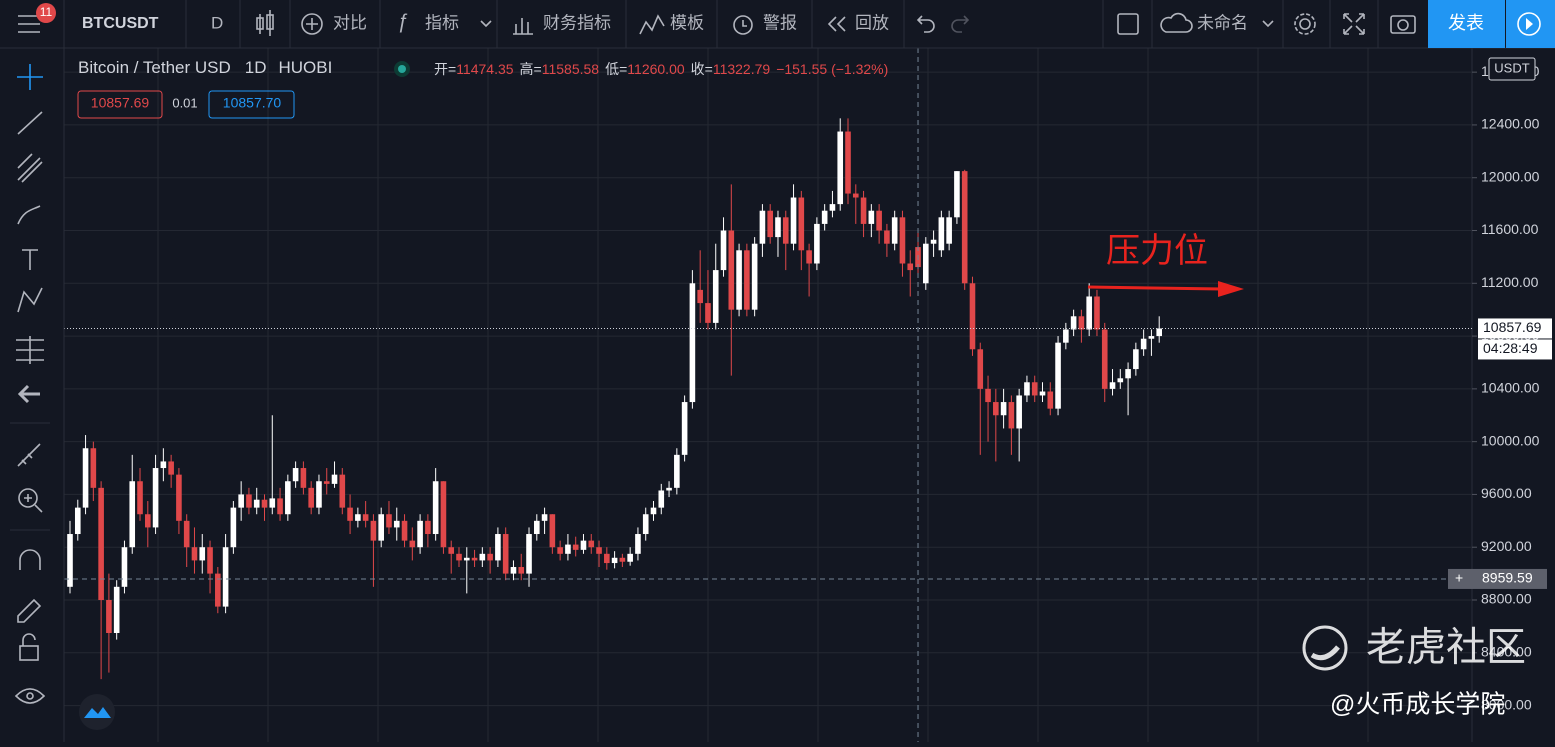  I want to click on y-tick-label: 11200.00, so click(1510, 282).